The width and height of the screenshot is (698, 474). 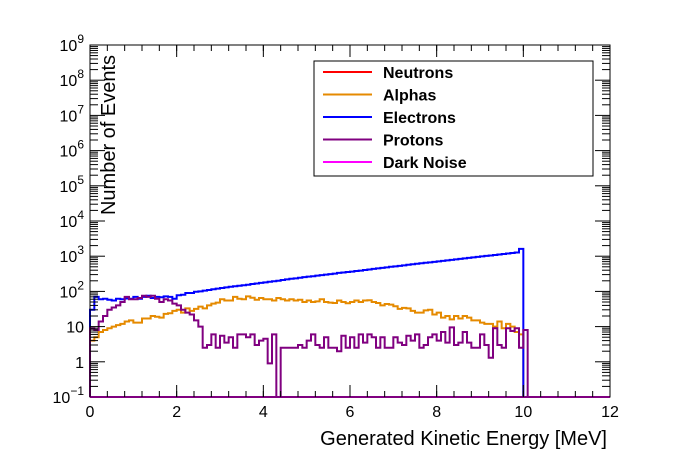 I want to click on y-tick-label: 1, so click(x=79, y=363).